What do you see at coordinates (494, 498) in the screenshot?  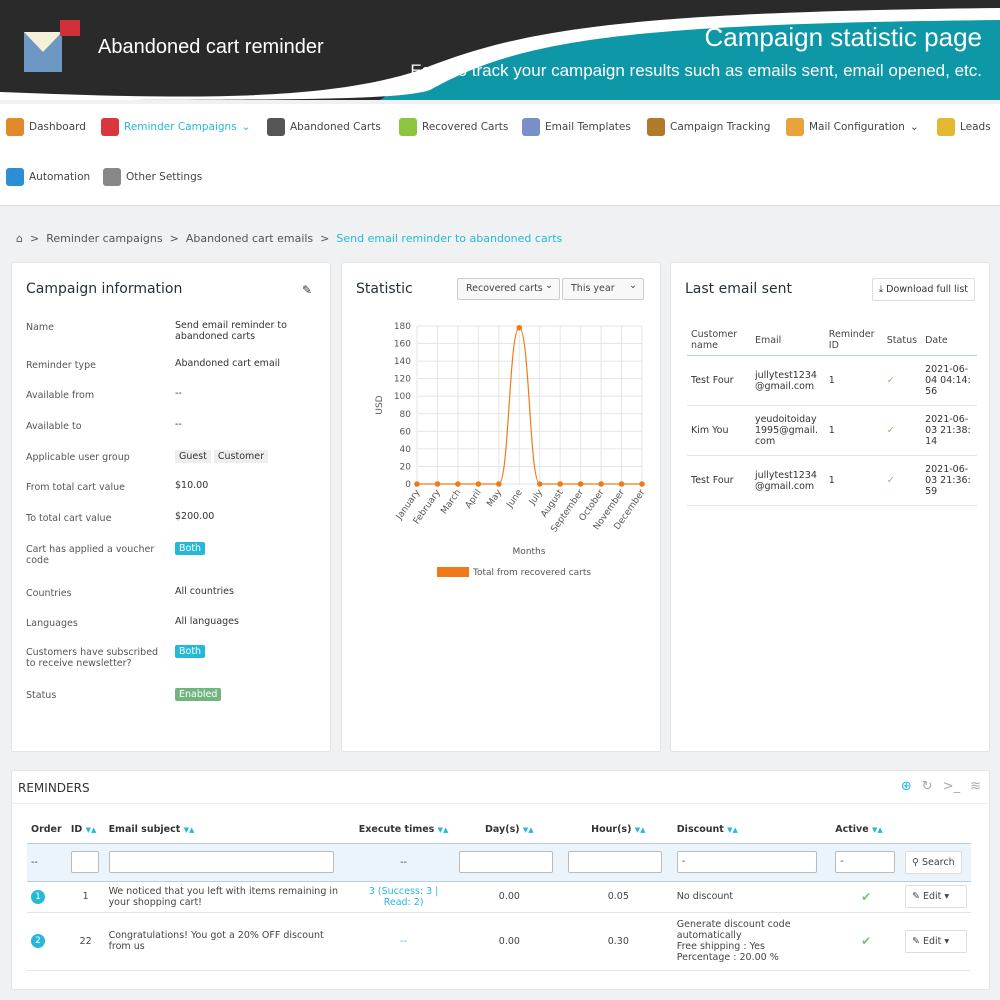 I see `x-tick-label: May` at bounding box center [494, 498].